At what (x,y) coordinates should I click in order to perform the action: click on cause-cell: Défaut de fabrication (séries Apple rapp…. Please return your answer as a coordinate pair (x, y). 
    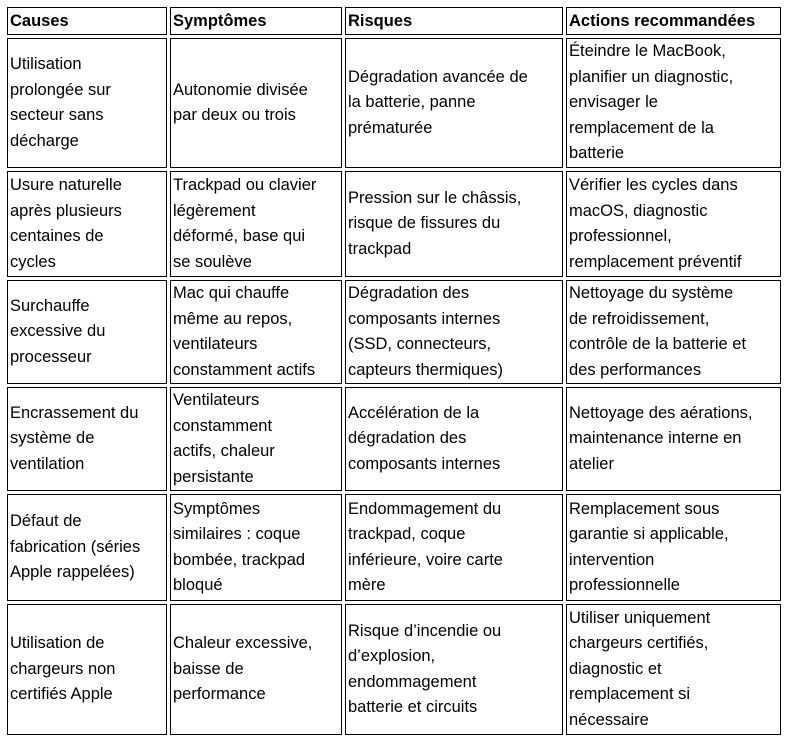
    Looking at the image, I should click on (87, 547).